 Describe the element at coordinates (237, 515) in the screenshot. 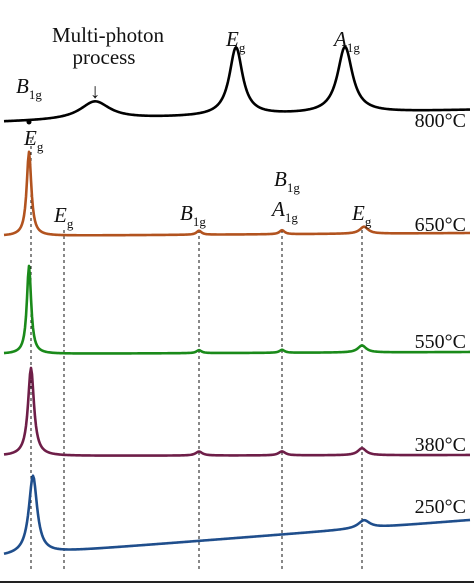

I see `series-line-250c` at that location.